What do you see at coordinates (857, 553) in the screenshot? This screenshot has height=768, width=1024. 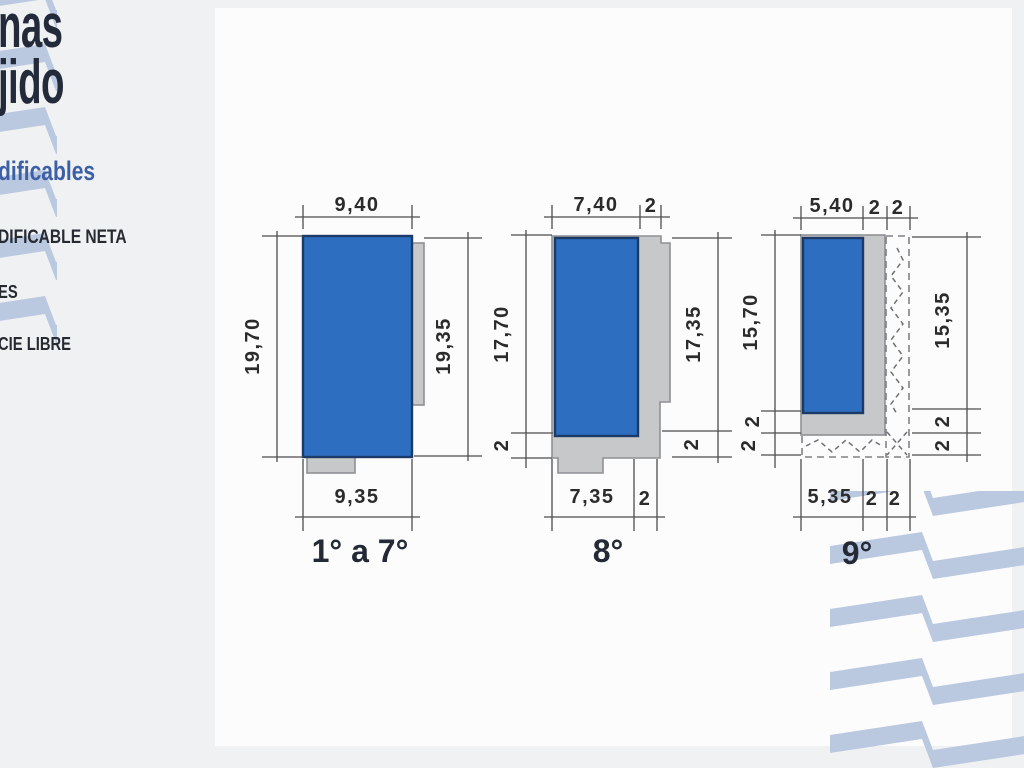 I see `floor-label: 9°` at bounding box center [857, 553].